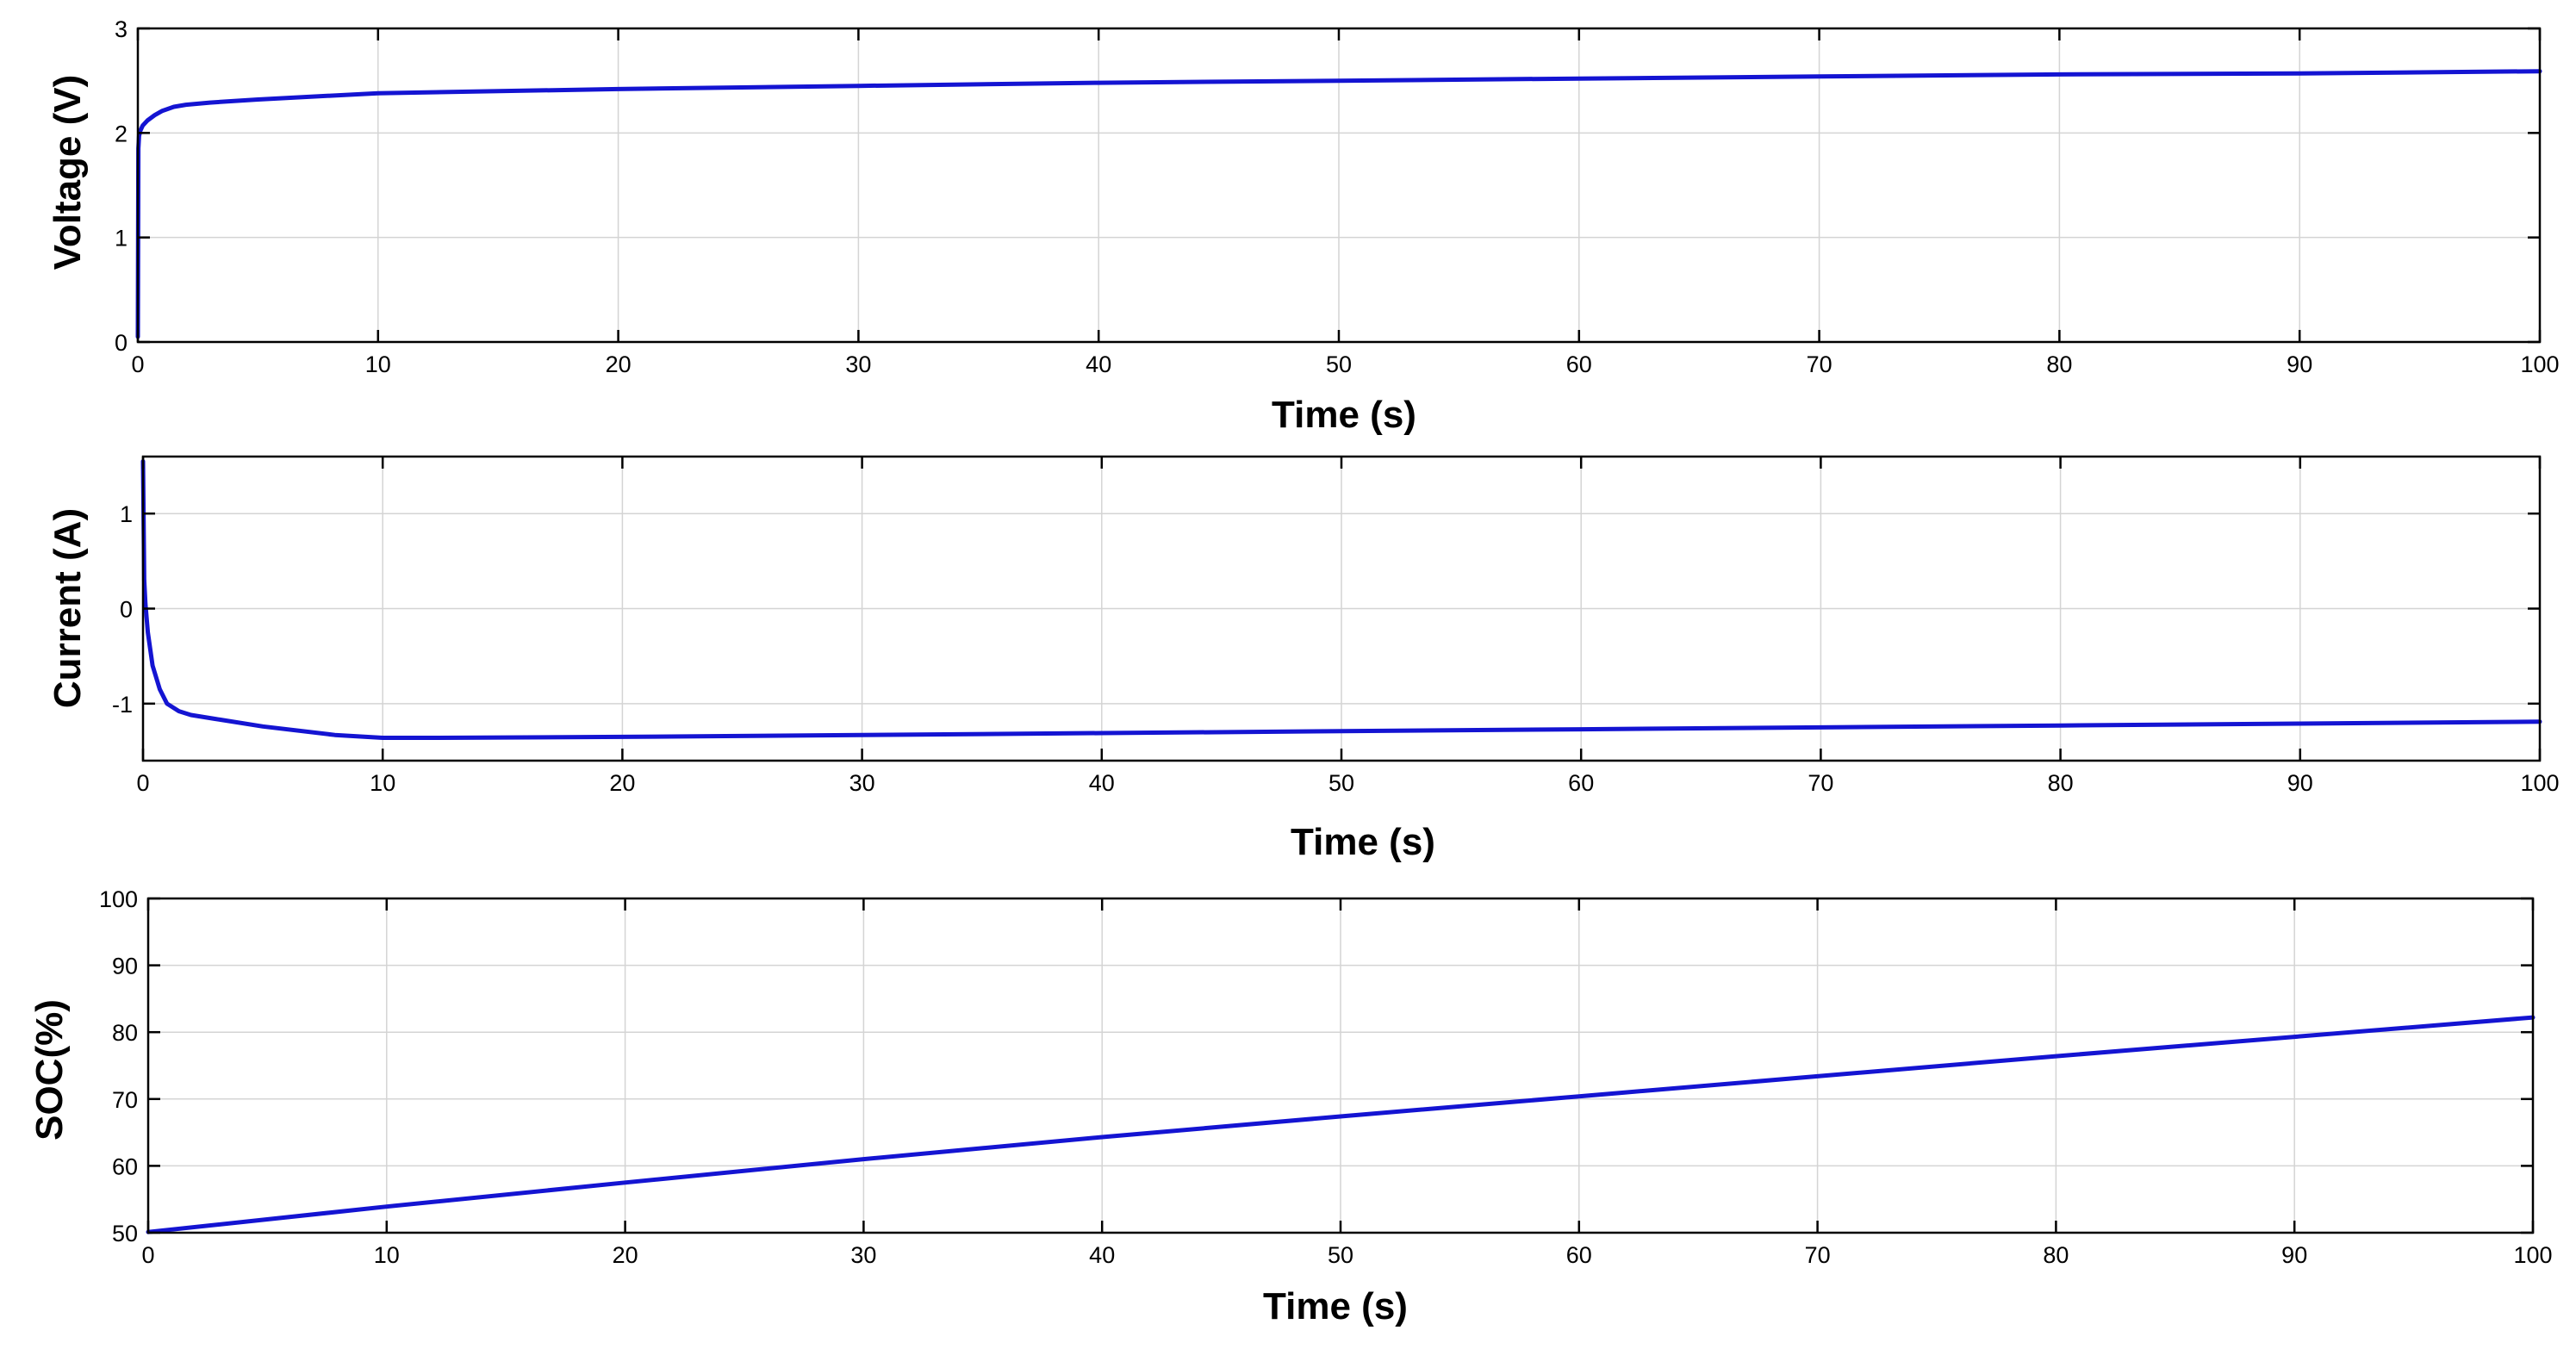  Describe the element at coordinates (122, 133) in the screenshot. I see `voltage-y-tick-label: 2` at that location.